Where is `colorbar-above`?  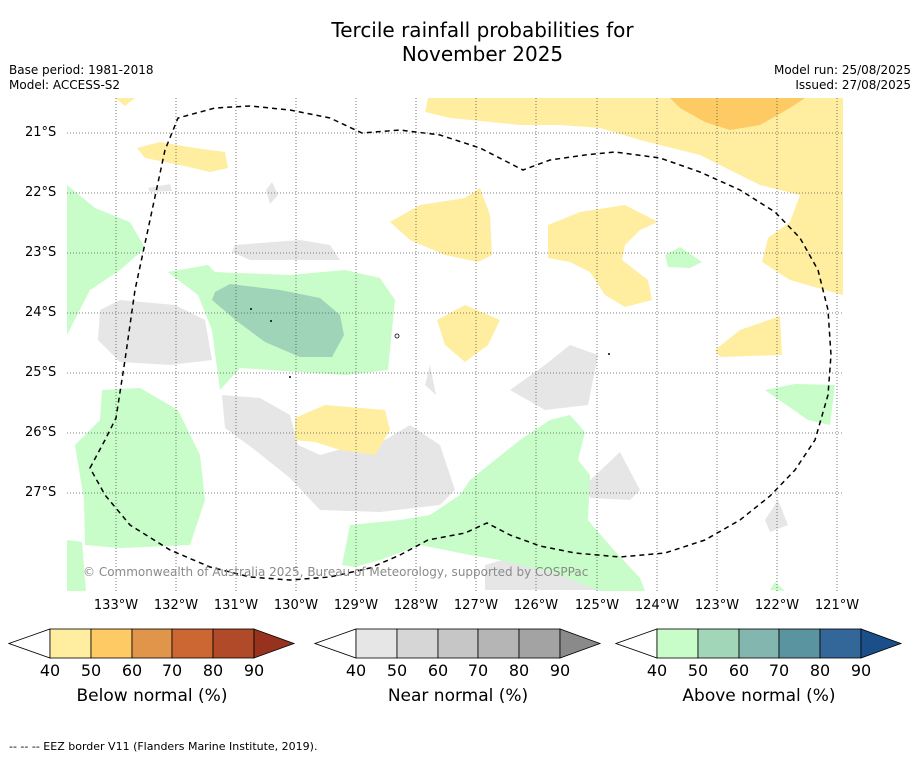
colorbar-above is located at coordinates (759, 643).